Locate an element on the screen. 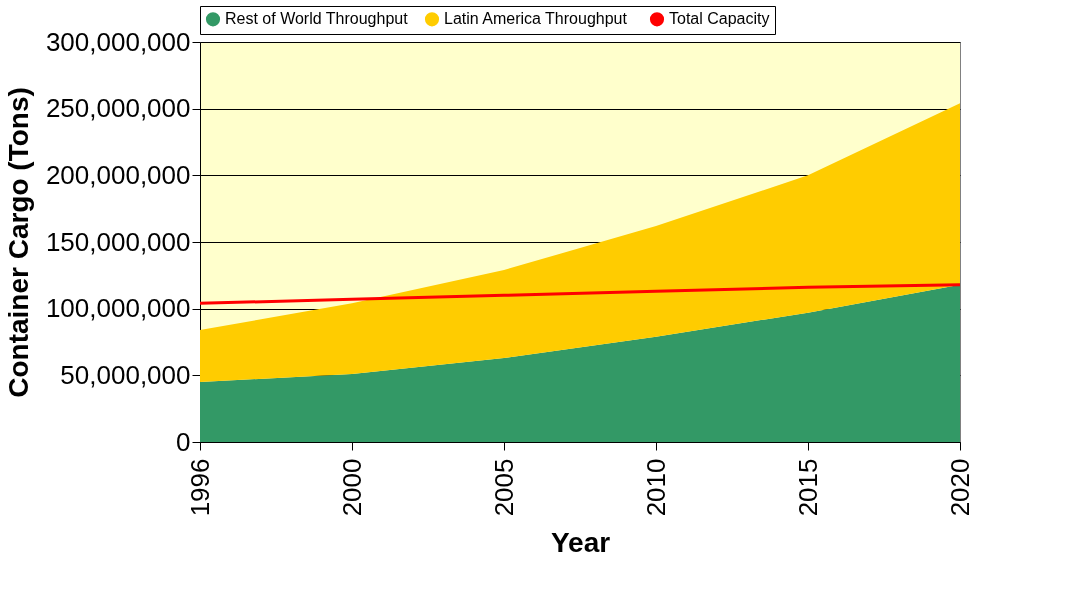  x-tick-label: 2010 is located at coordinates (655, 487).